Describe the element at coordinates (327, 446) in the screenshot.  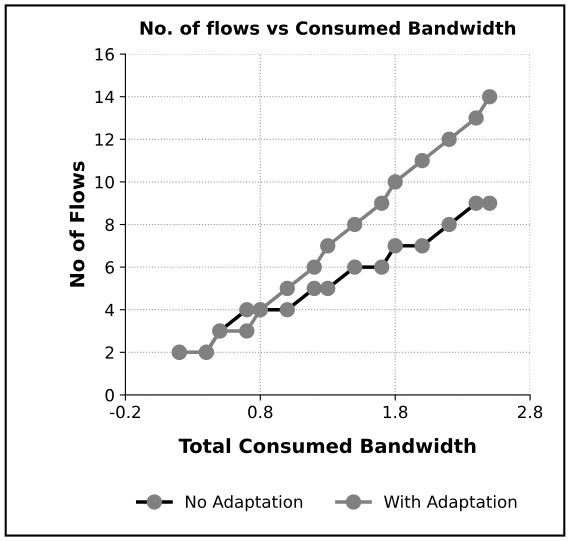
I see `x-axis-title: Total Consumed Bandwidth` at that location.